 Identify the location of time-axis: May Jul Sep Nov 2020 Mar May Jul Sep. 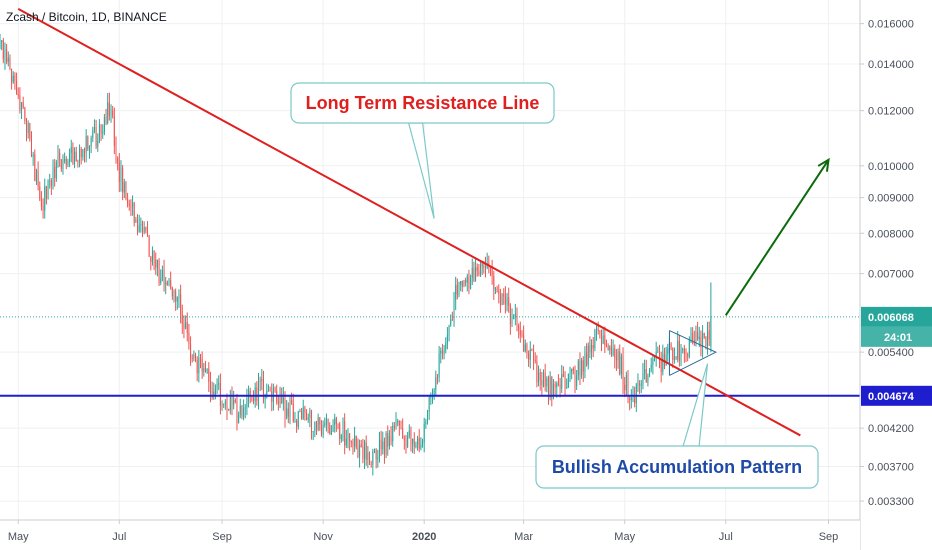
(430, 534).